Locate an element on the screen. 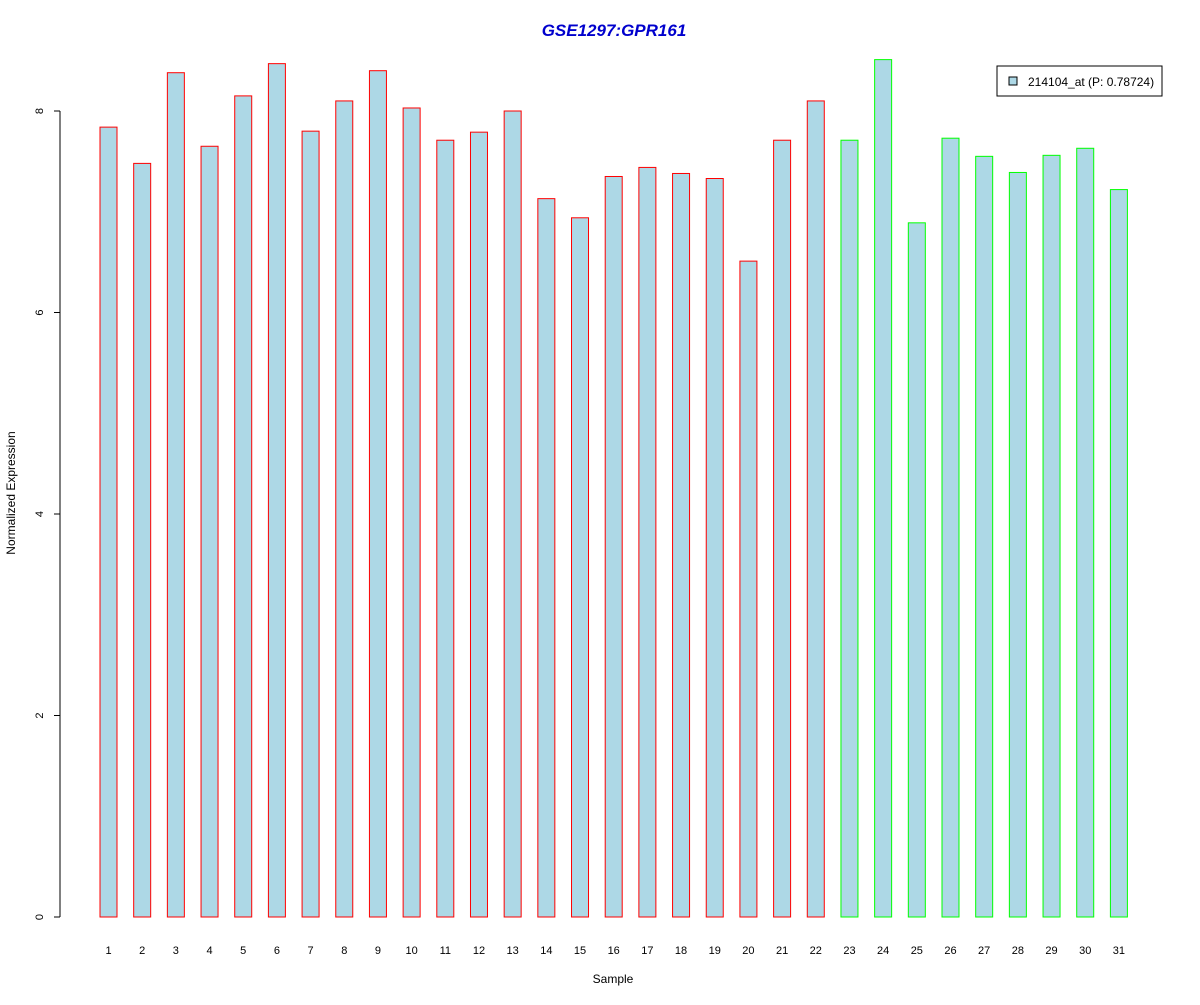 The height and width of the screenshot is (1005, 1200). x-tick-label: 3 is located at coordinates (176, 951).